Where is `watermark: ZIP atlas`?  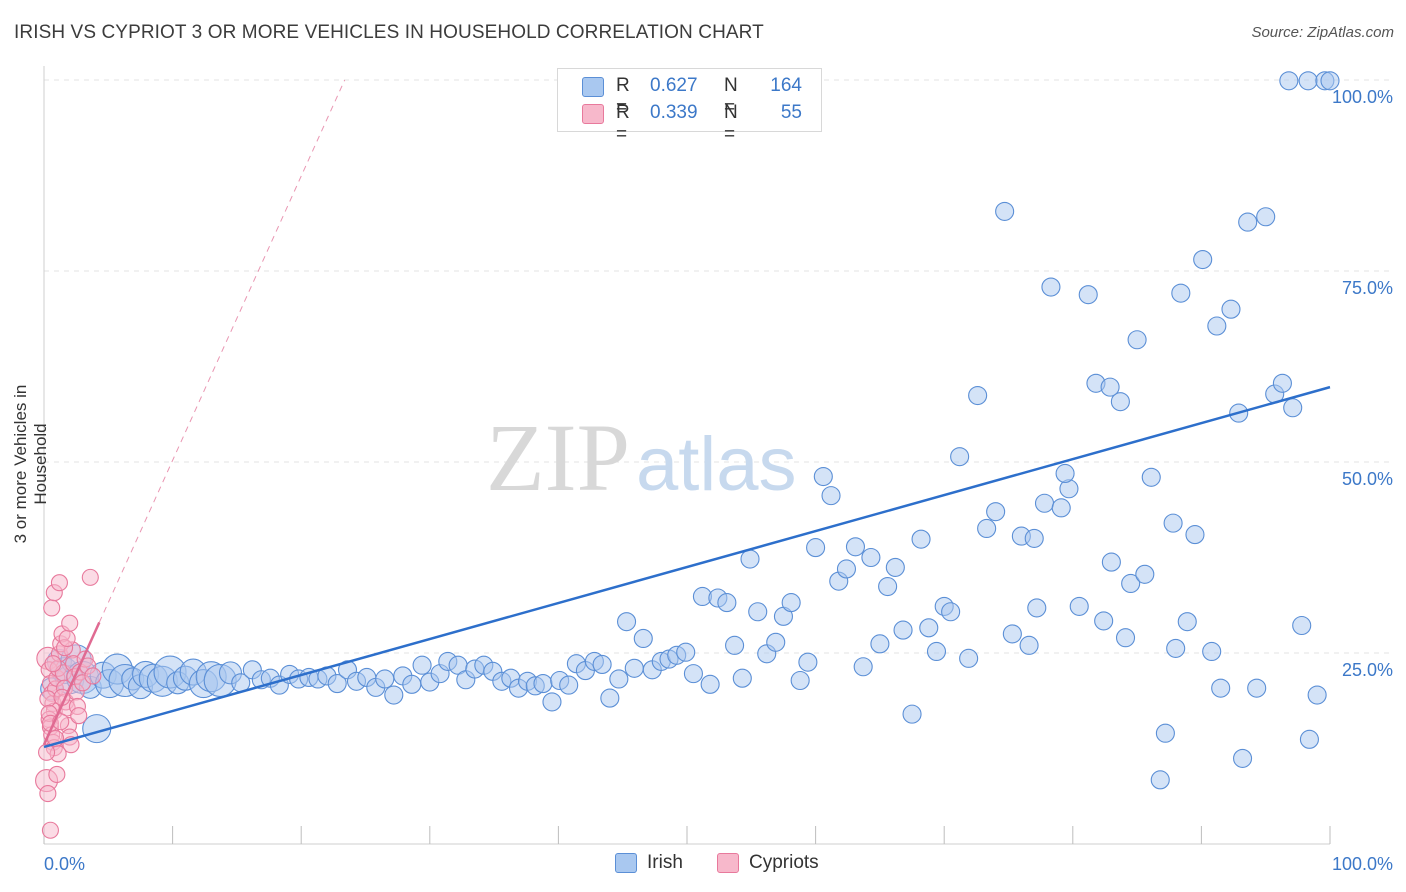 watermark: ZIP atlas is located at coordinates (641, 457).